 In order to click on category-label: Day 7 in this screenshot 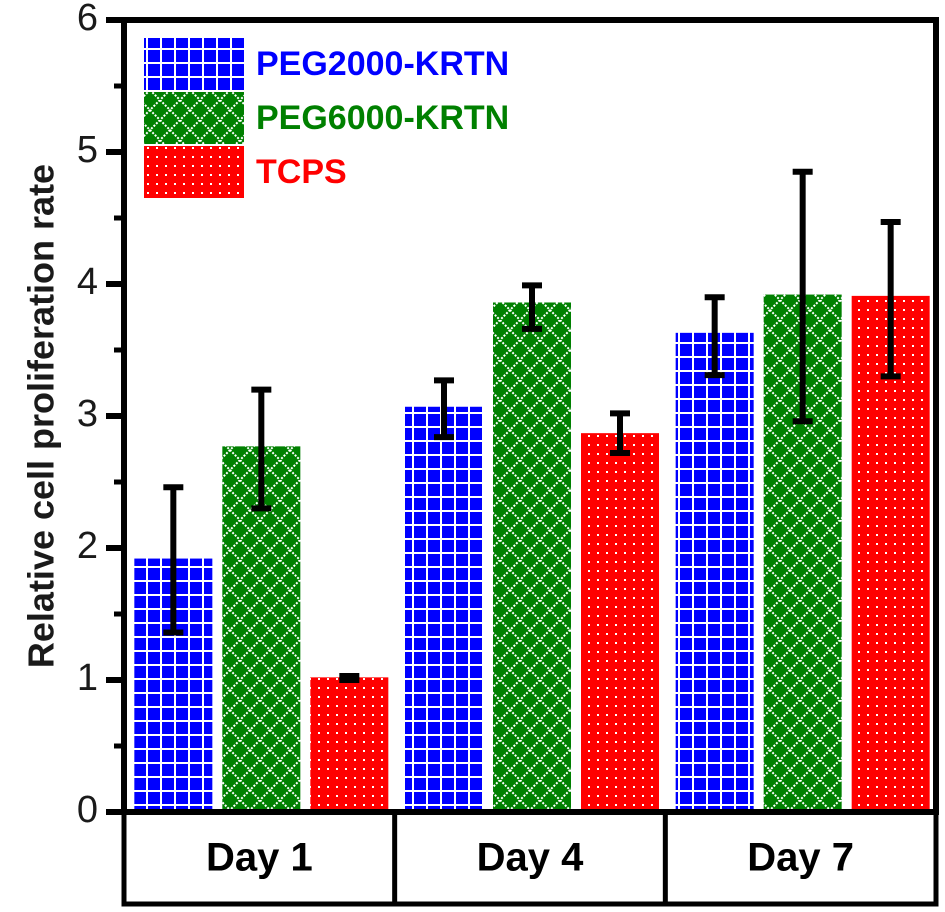, I will do `click(800, 858)`.